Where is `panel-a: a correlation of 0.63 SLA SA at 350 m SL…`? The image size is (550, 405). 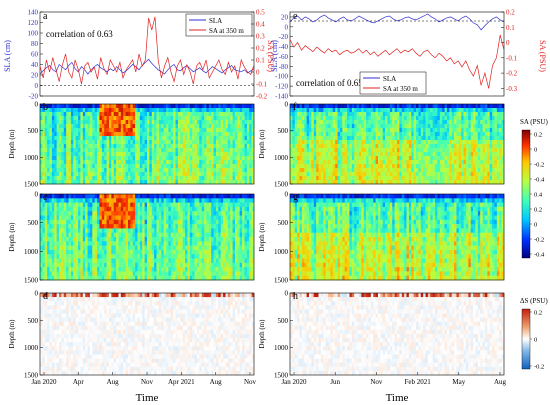 panel-a: a correlation of 0.63 SLA SA at 350 m SL… is located at coordinates (139, 55).